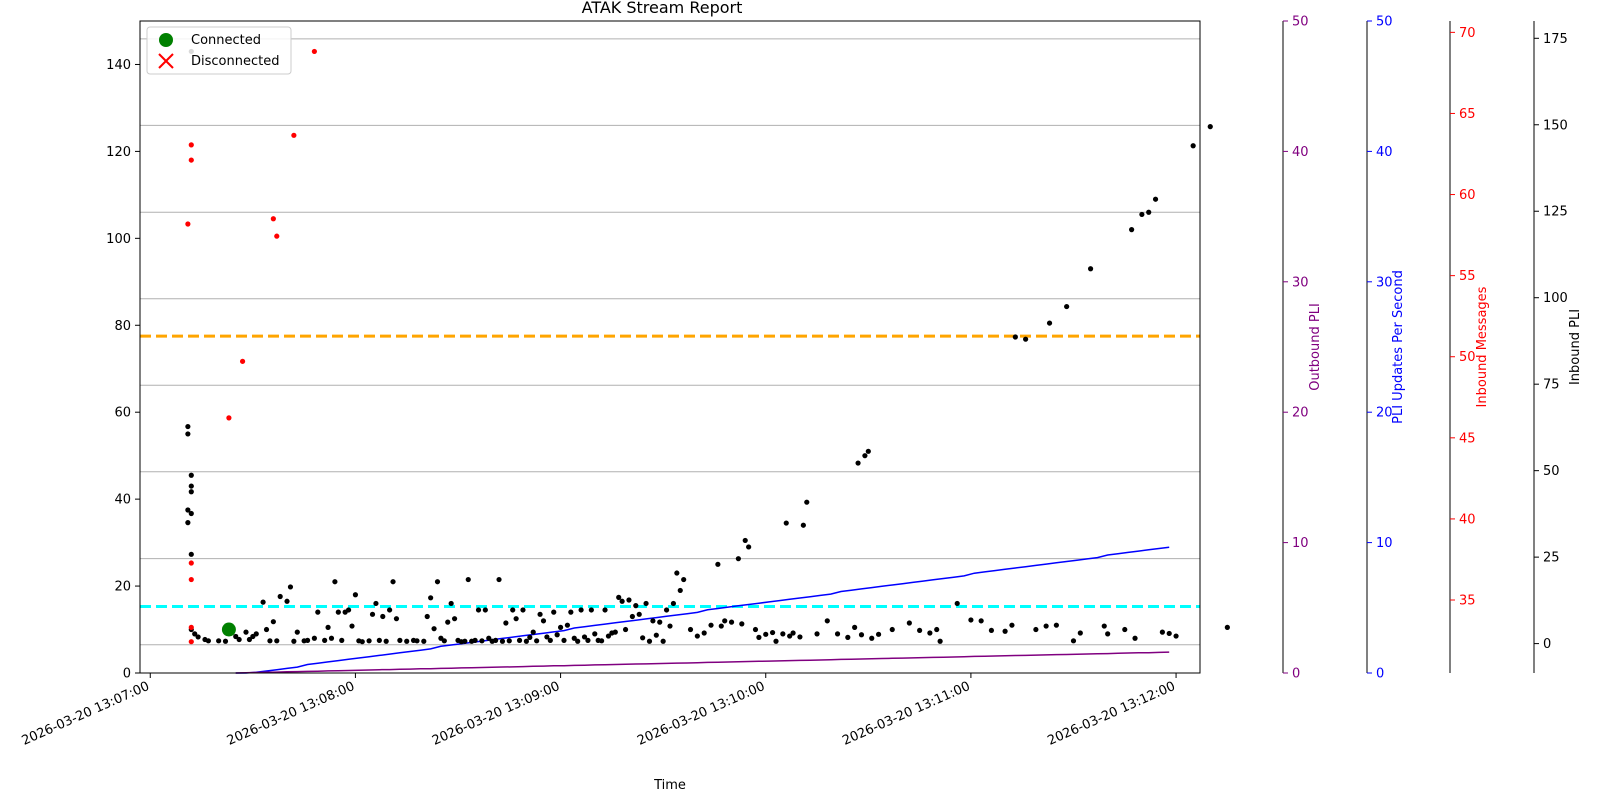 This screenshot has height=800, width=1600. What do you see at coordinates (226, 40) in the screenshot?
I see `legend-connected-label: Connected` at bounding box center [226, 40].